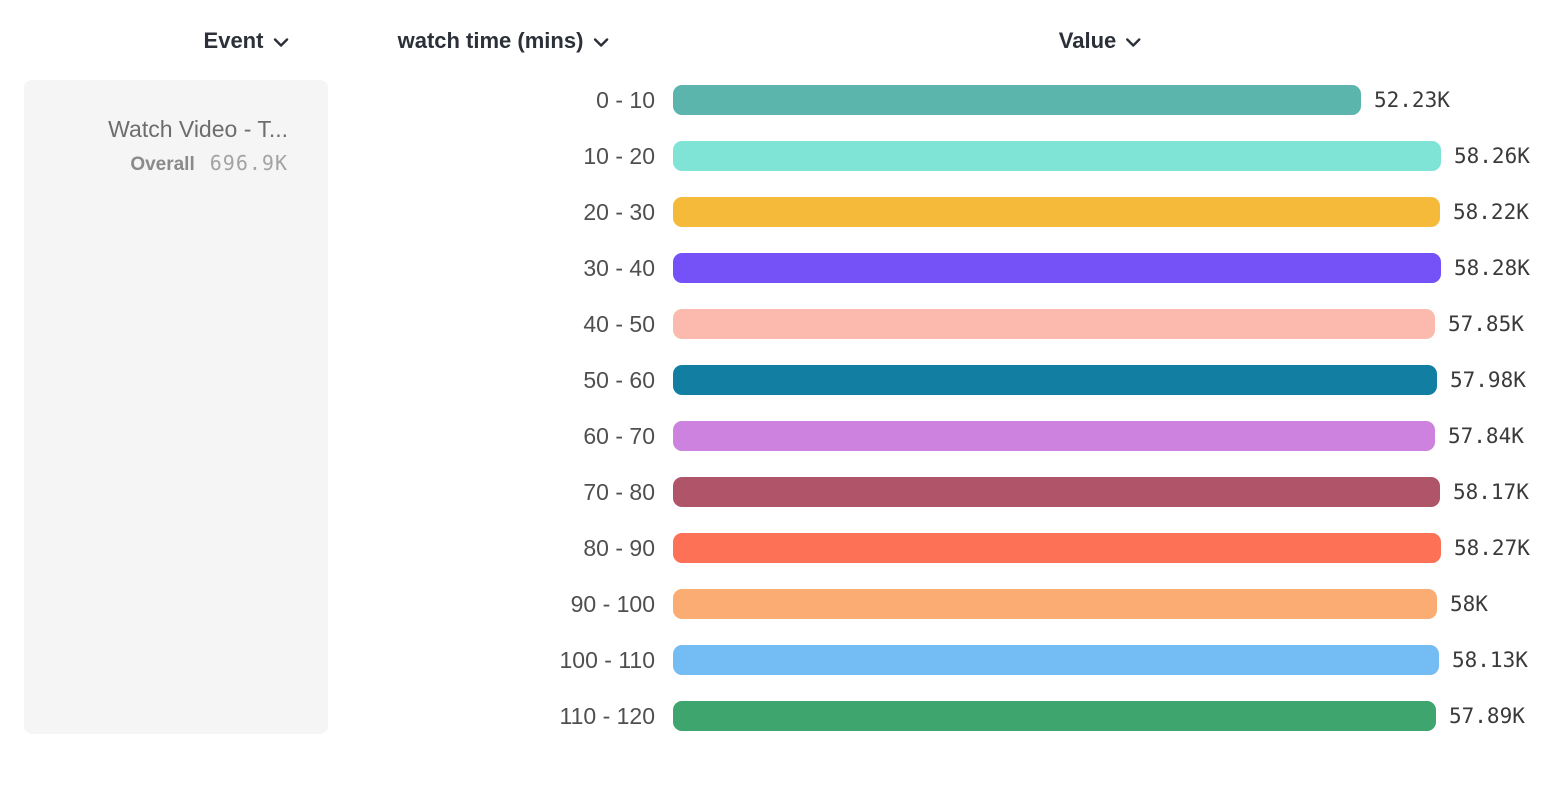 The image size is (1568, 790). I want to click on column-header-value: Value, so click(1100, 41).